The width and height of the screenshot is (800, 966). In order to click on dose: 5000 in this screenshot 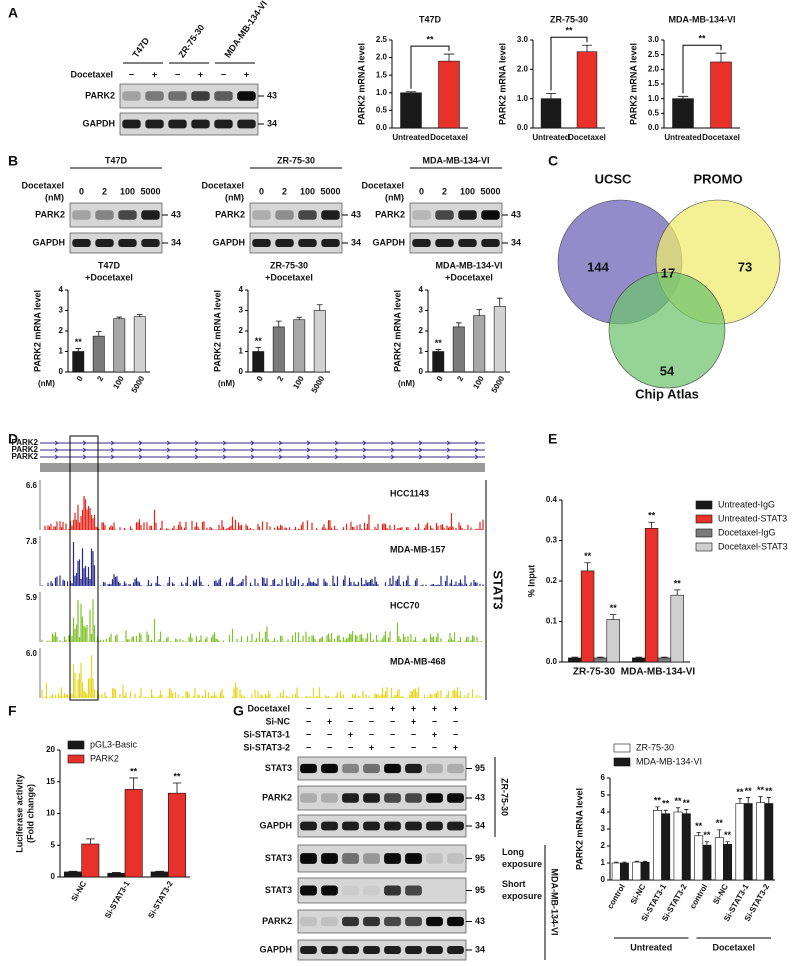, I will do `click(490, 191)`.